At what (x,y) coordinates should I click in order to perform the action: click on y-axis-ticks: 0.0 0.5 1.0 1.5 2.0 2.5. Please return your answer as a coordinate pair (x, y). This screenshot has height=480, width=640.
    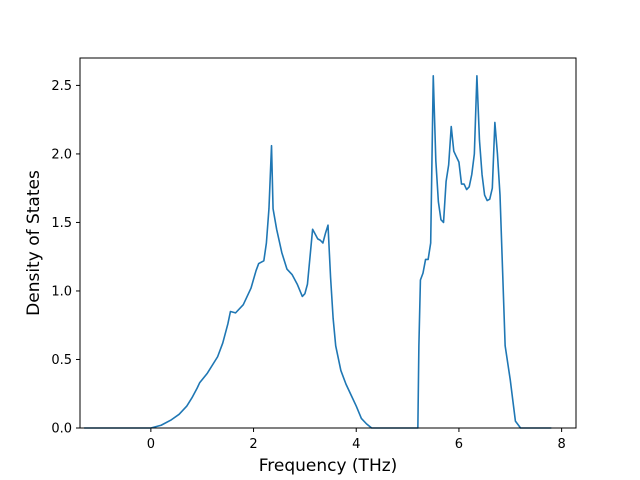
    Looking at the image, I should click on (65, 258).